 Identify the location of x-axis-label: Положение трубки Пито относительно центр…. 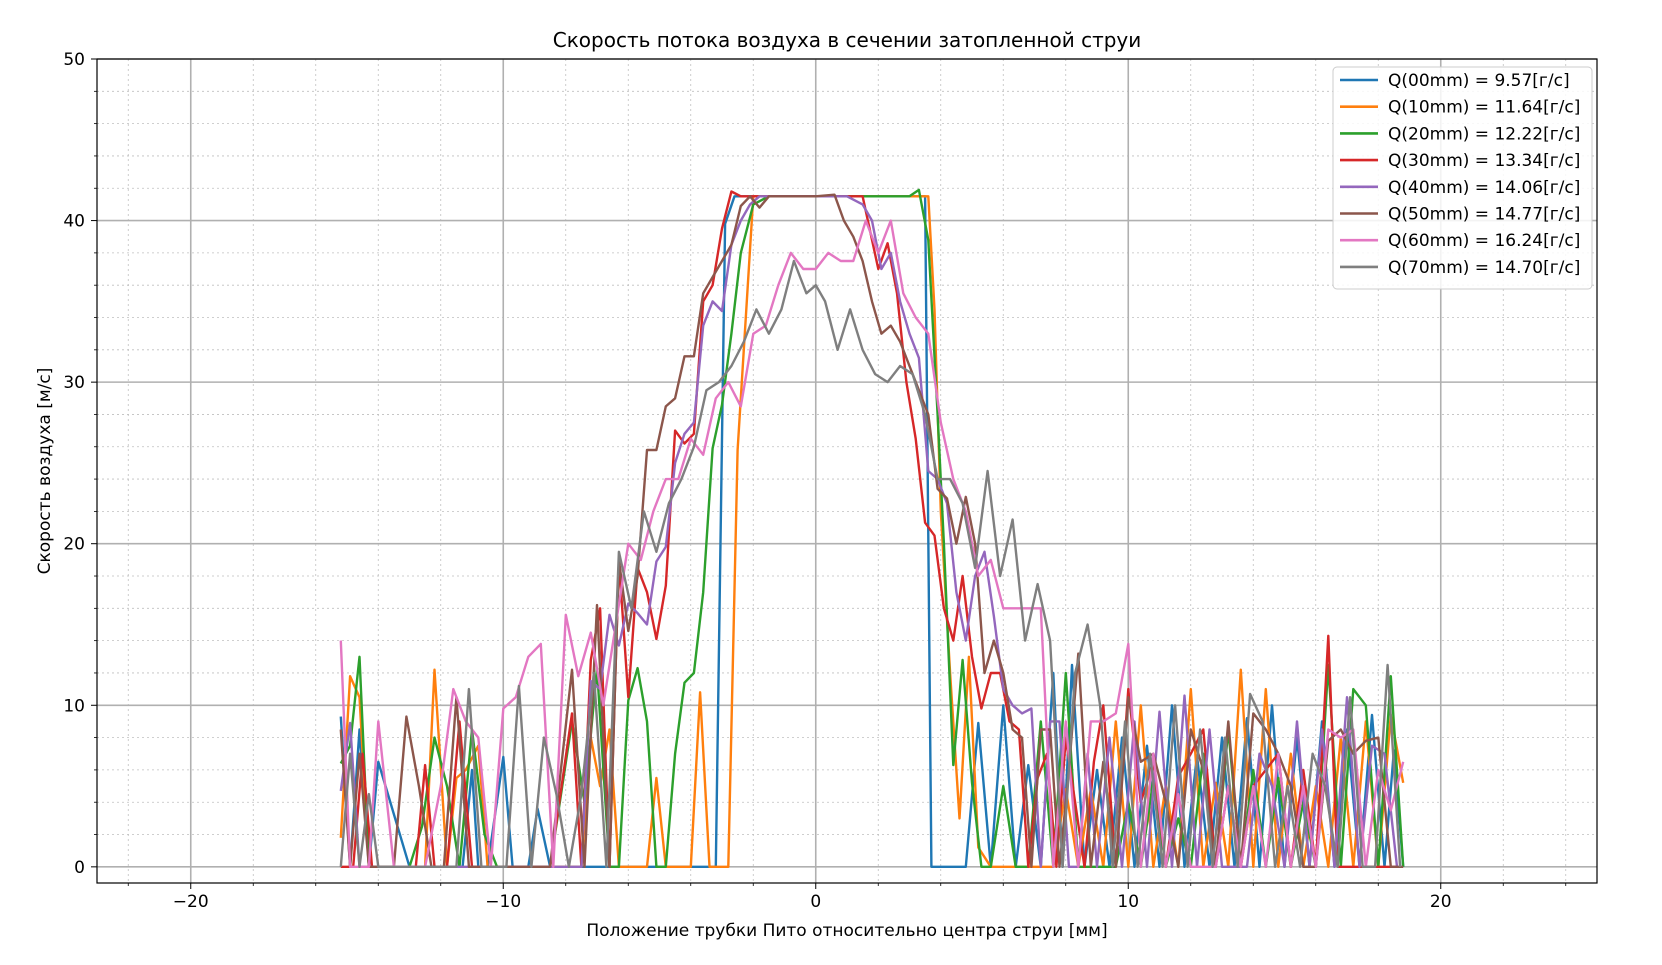
(846, 931).